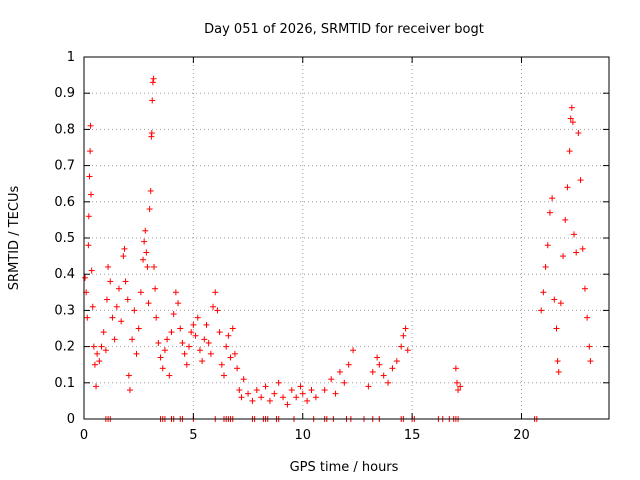 This screenshot has height=480, width=640. What do you see at coordinates (64, 166) in the screenshot?
I see `y-tick-label: 0.7` at bounding box center [64, 166].